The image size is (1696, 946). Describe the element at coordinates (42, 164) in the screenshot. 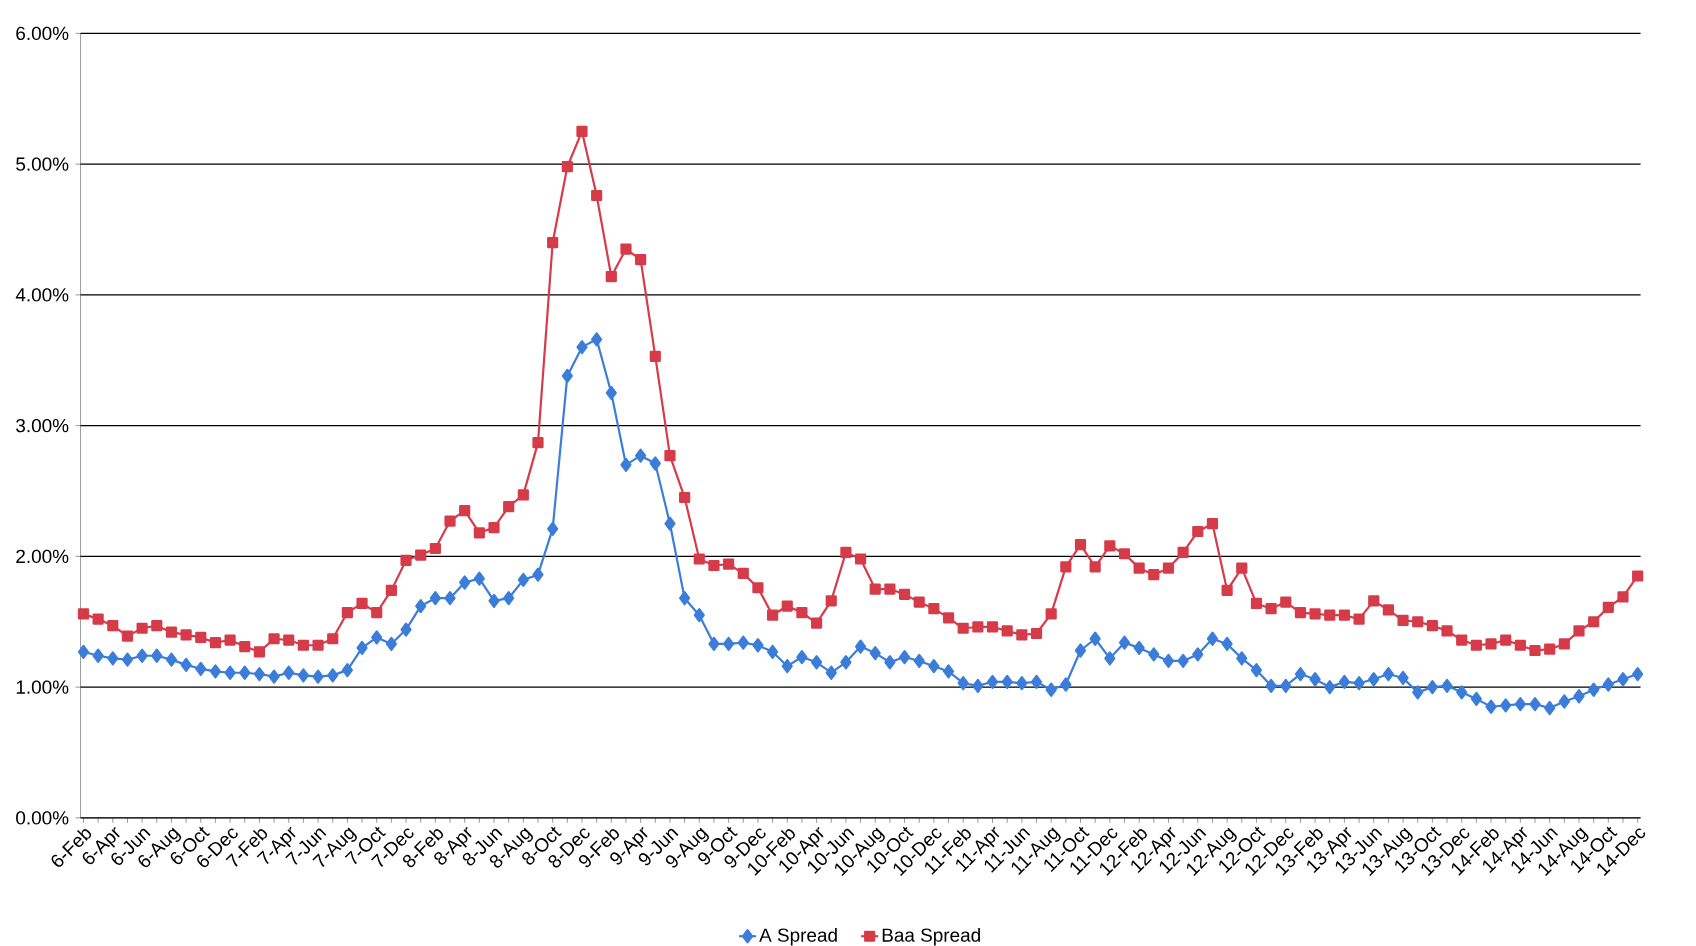

I see `y-tick-label: 5.00%` at that location.